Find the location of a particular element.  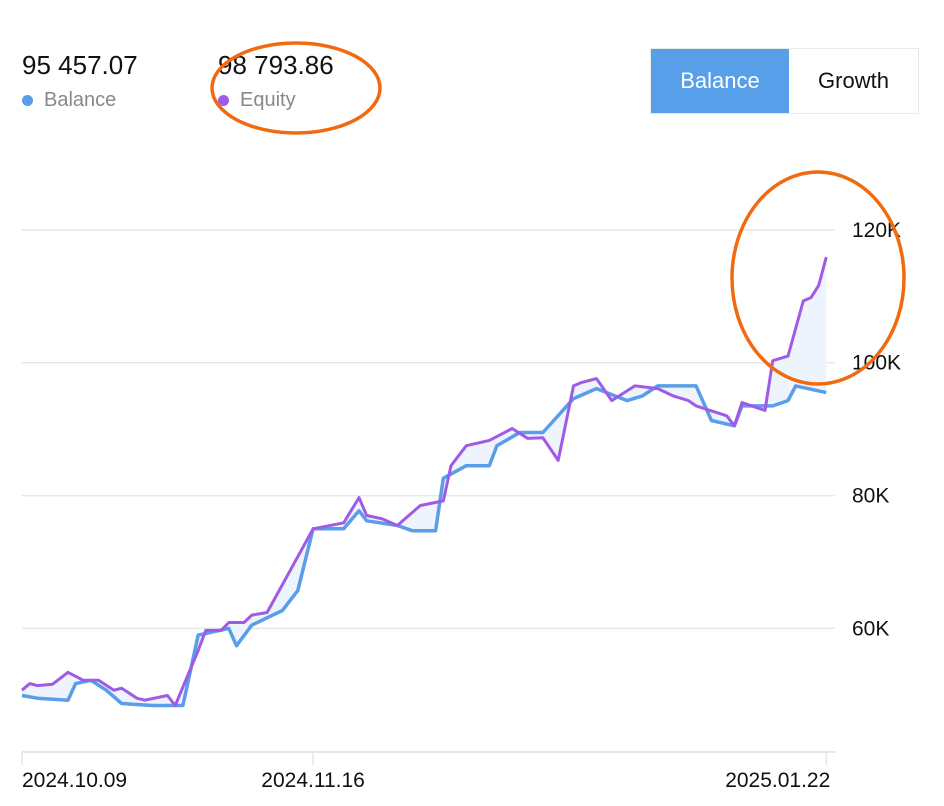

legend-balance: Balance is located at coordinates (69, 100).